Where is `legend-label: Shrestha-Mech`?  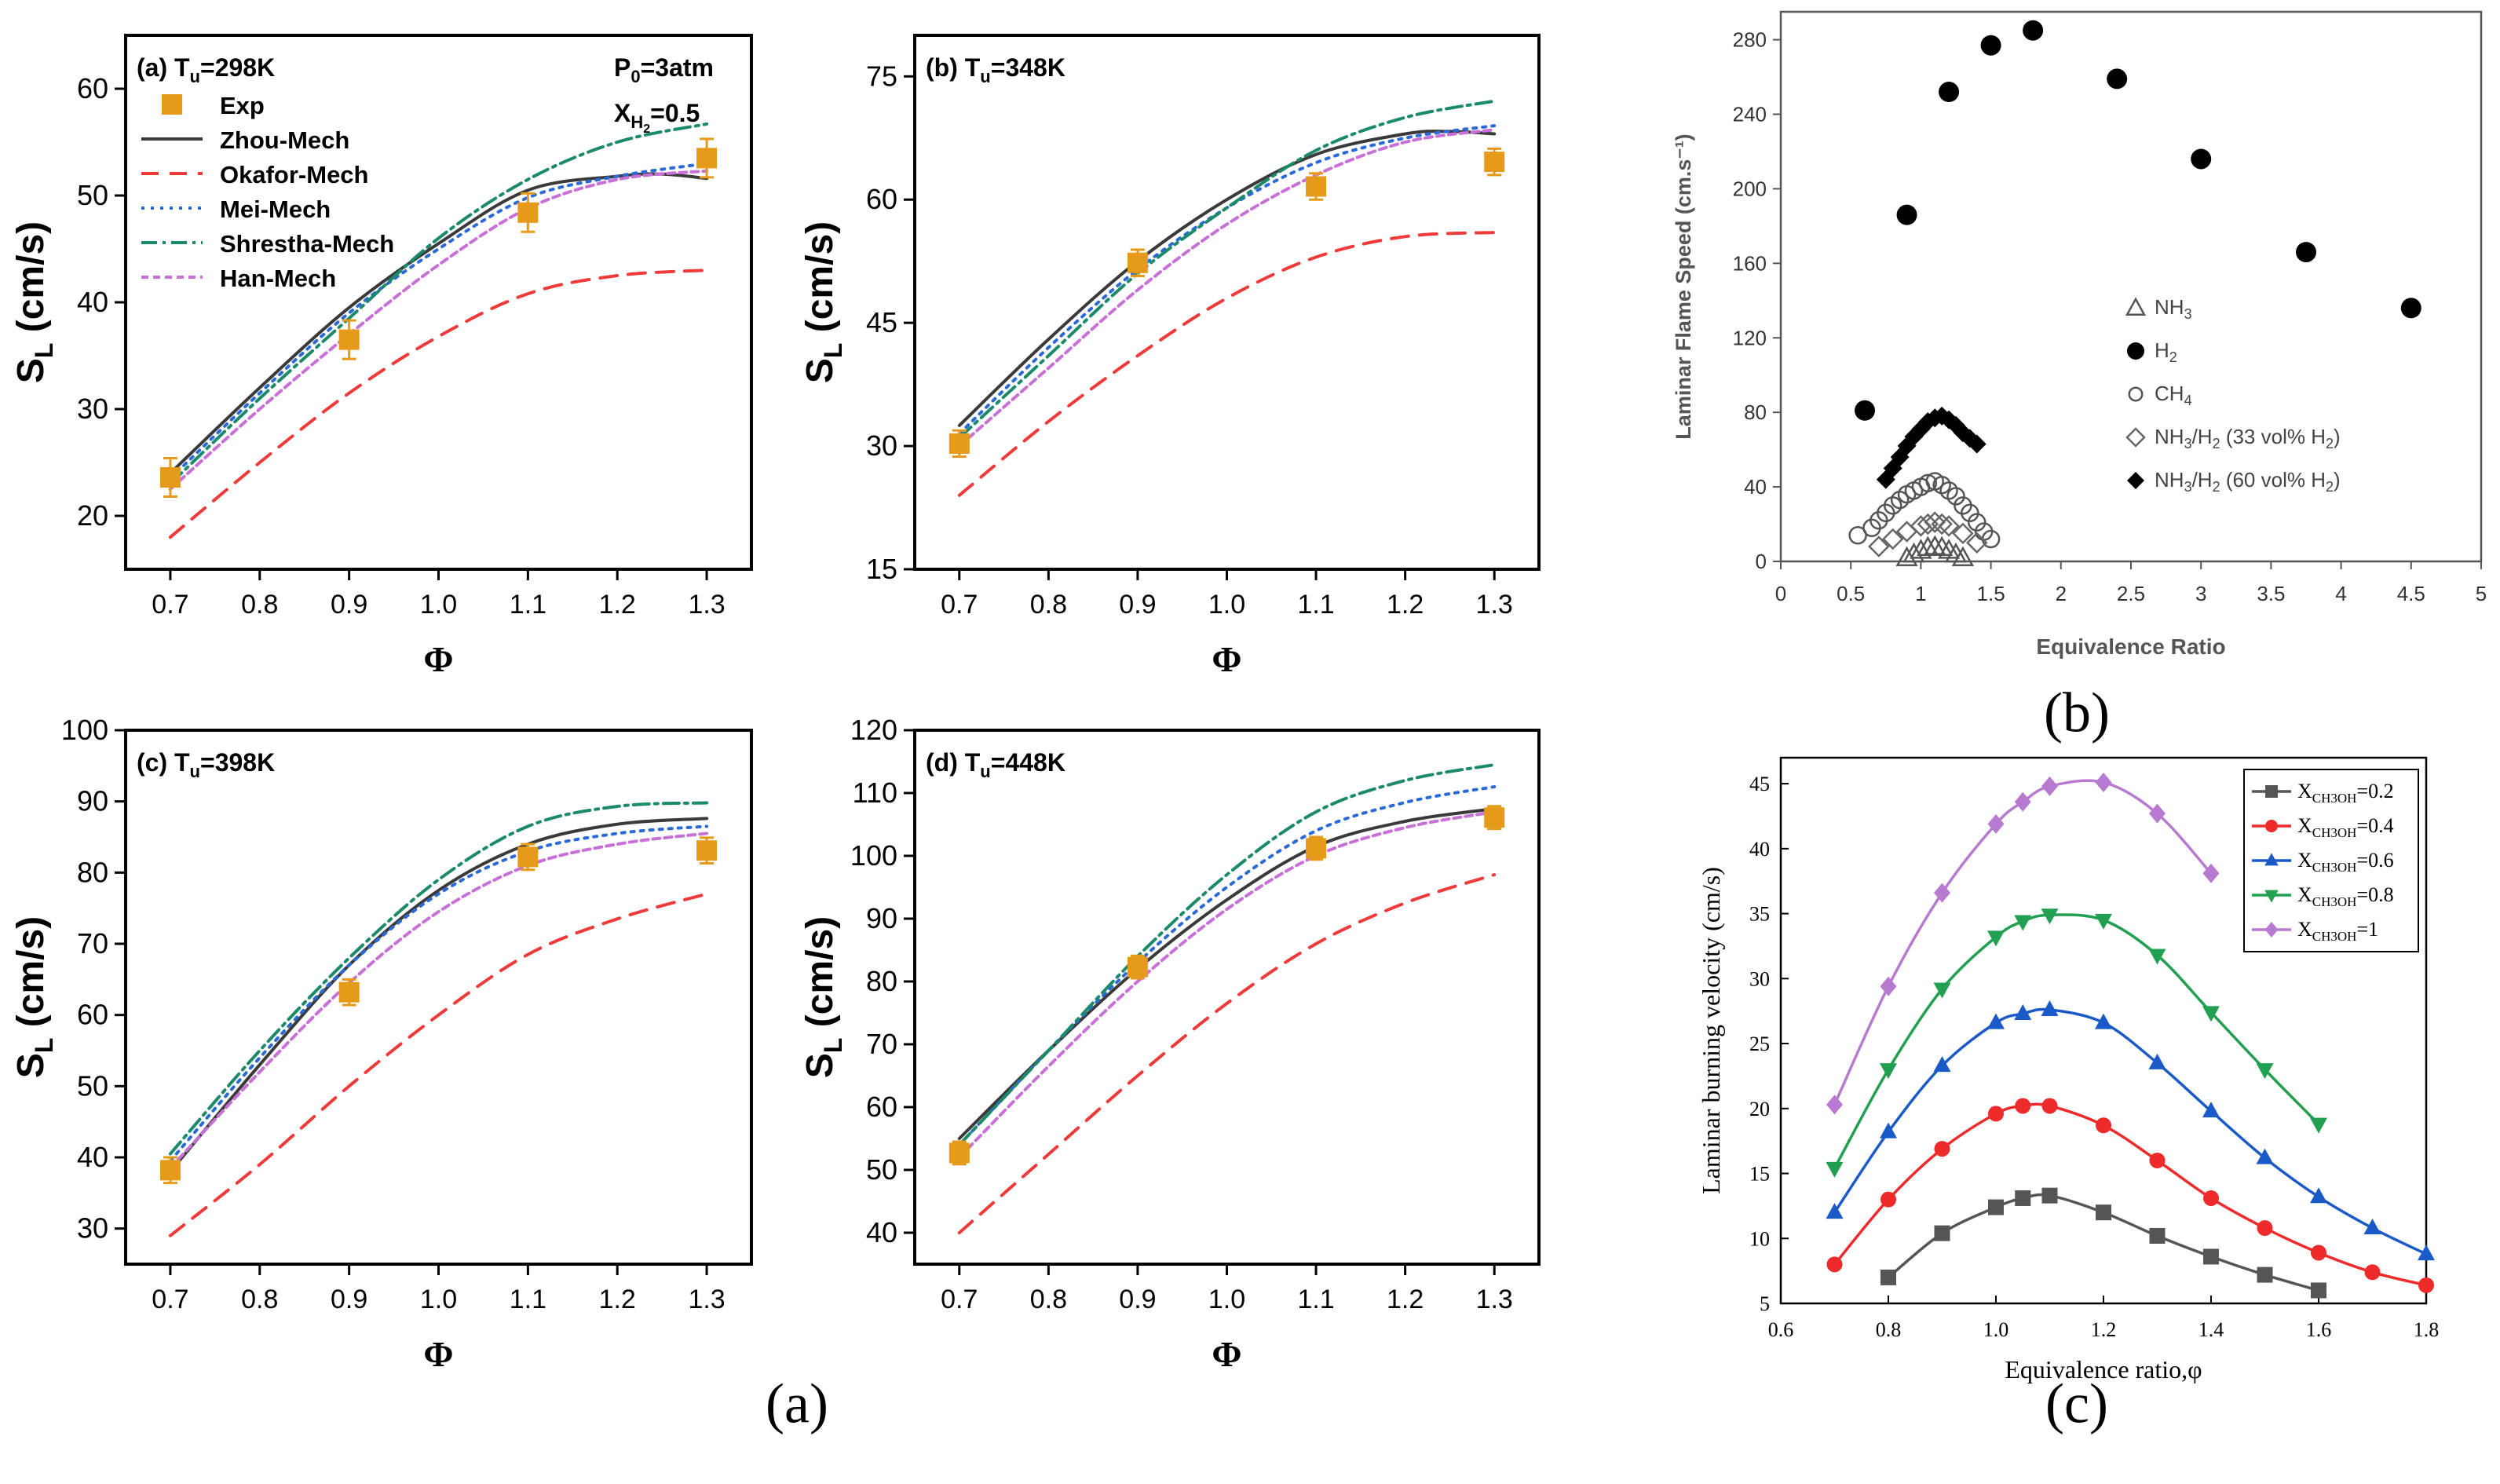
legend-label: Shrestha-Mech is located at coordinates (307, 244).